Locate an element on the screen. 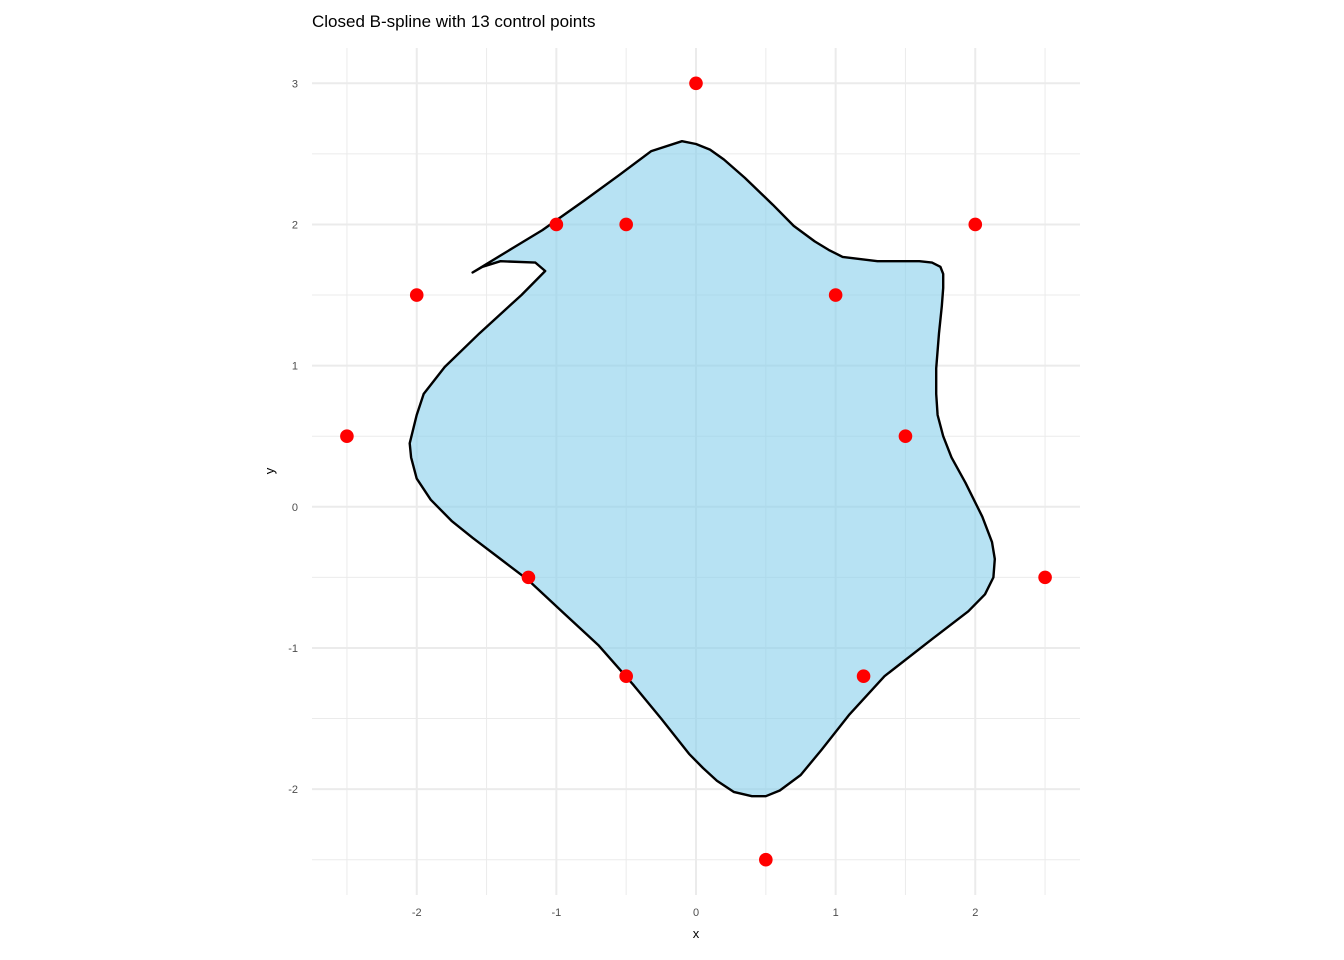 This screenshot has height=960, width=1344. chart-title: Closed B-spline with 13 control points is located at coordinates (453, 21).